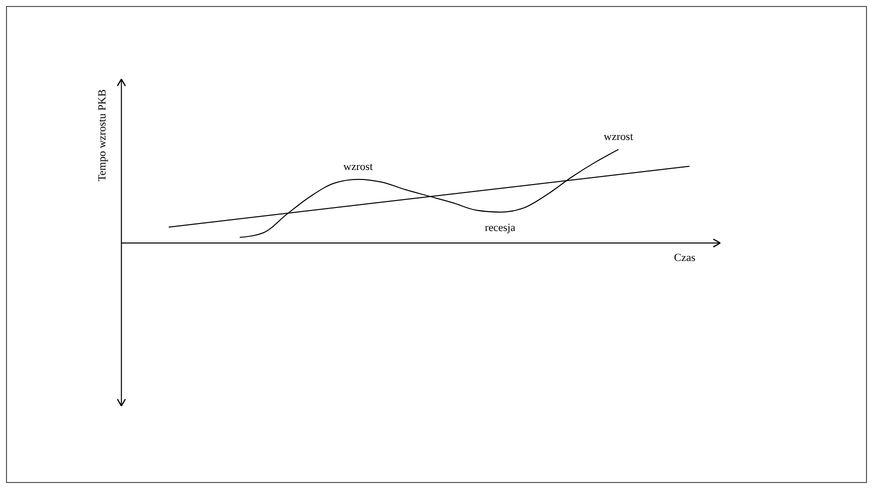 This screenshot has height=488, width=872. What do you see at coordinates (500, 228) in the screenshot?
I see `annotation: recesja` at bounding box center [500, 228].